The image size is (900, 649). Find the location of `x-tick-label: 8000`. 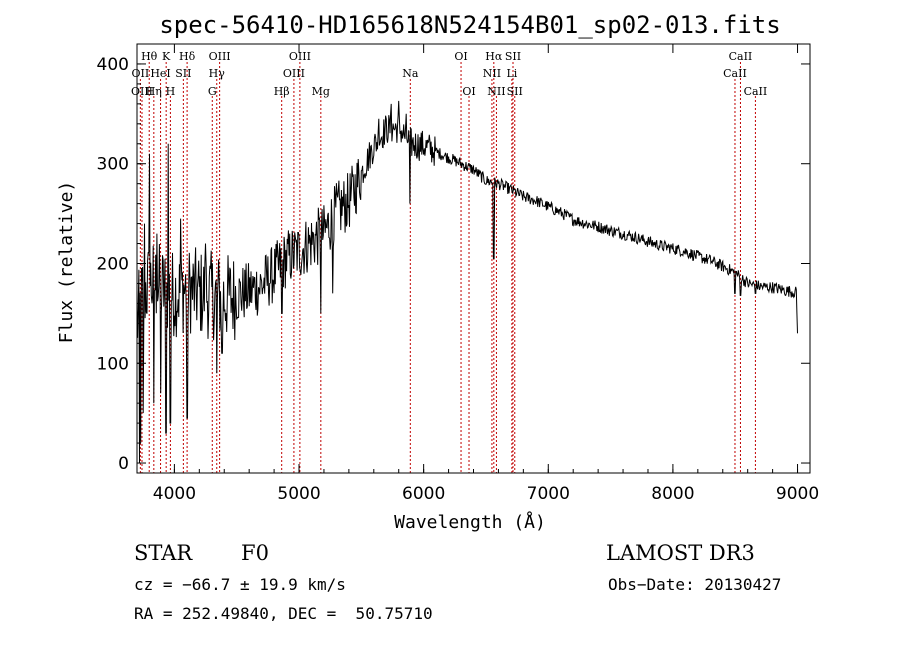

x-tick-label: 8000 is located at coordinates (672, 494).